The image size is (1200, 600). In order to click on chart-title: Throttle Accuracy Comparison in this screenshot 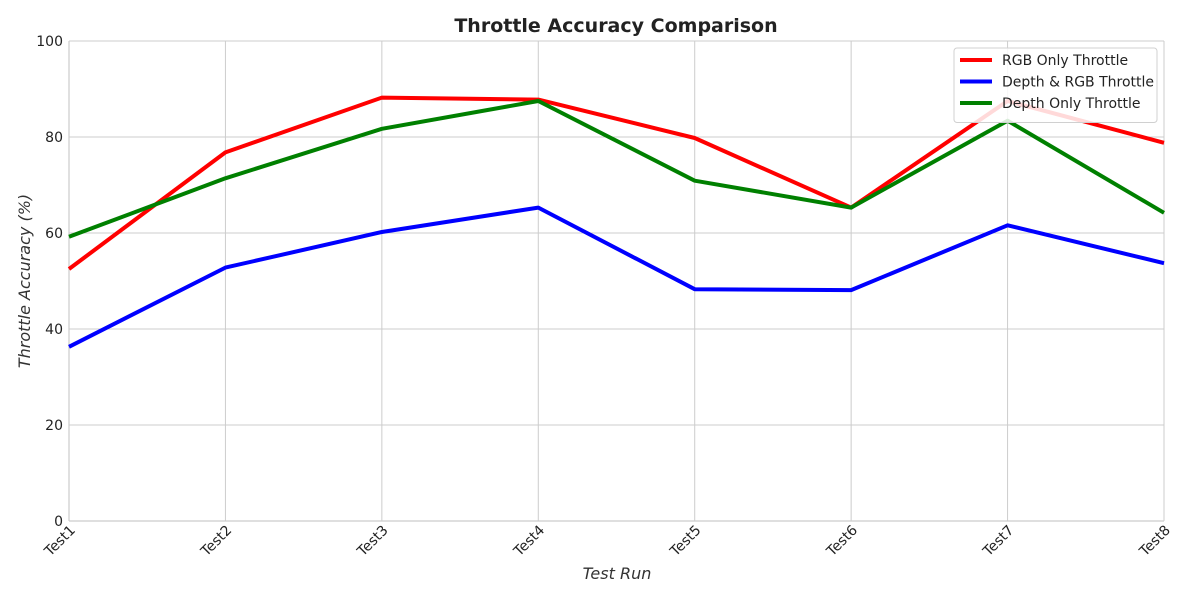, I will do `click(615, 26)`.